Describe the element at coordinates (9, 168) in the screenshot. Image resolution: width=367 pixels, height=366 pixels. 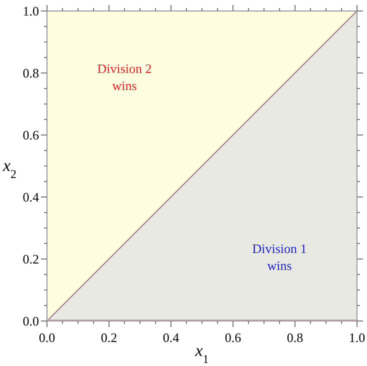
I see `y-axis-title: x$_{2}$` at that location.